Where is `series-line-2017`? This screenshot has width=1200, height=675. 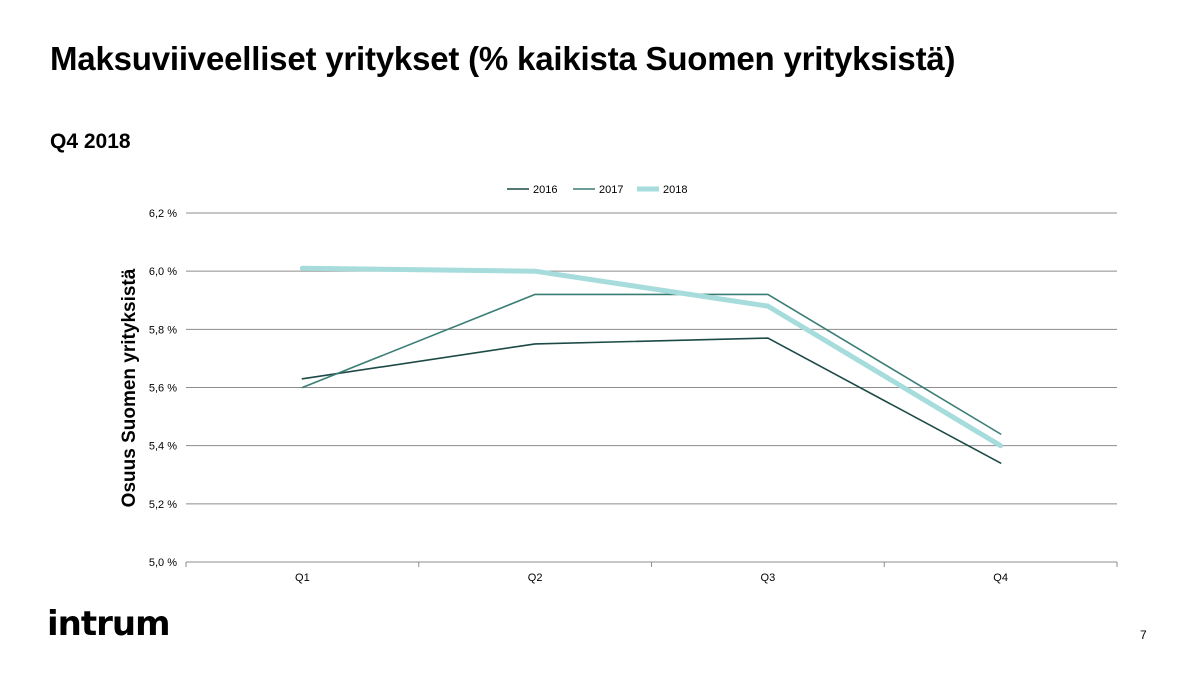
series-line-2017 is located at coordinates (651, 364).